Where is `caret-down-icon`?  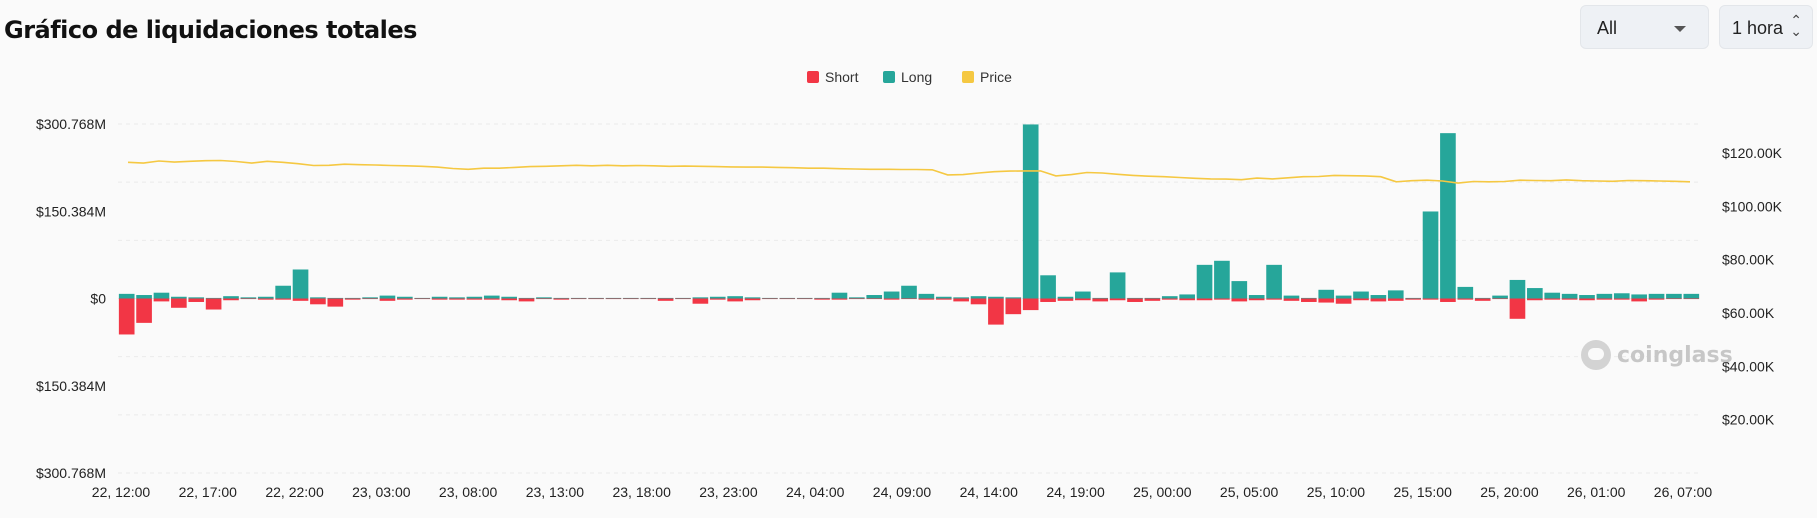
caret-down-icon is located at coordinates (1680, 29).